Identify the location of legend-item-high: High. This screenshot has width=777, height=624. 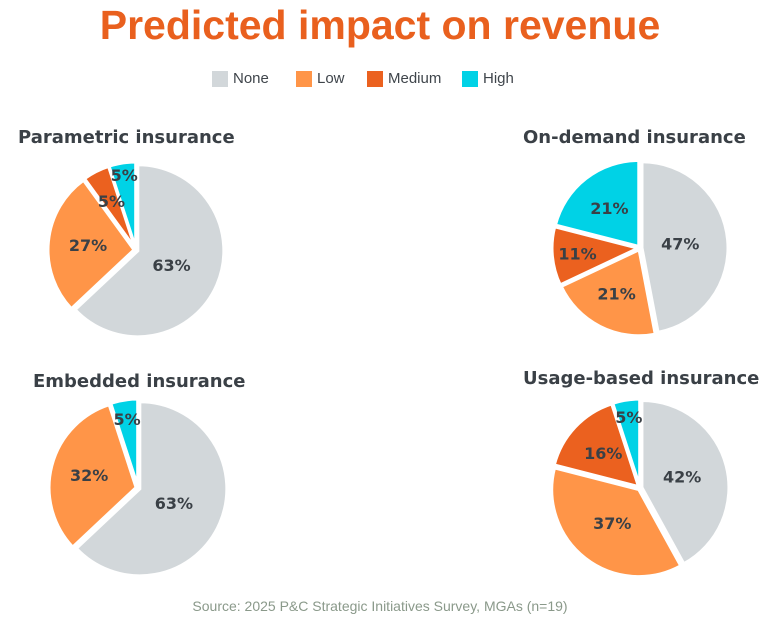
(488, 79).